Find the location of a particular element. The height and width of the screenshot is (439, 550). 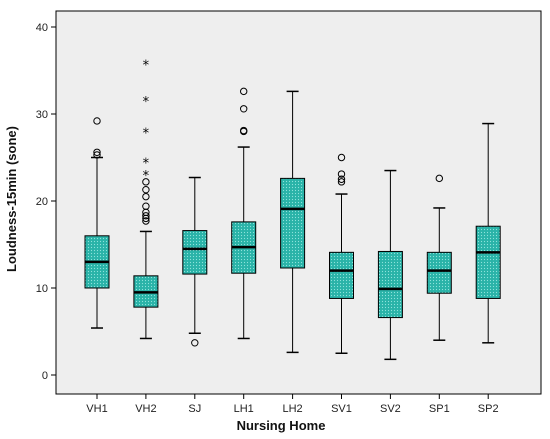

box-sp1 is located at coordinates (439, 257).